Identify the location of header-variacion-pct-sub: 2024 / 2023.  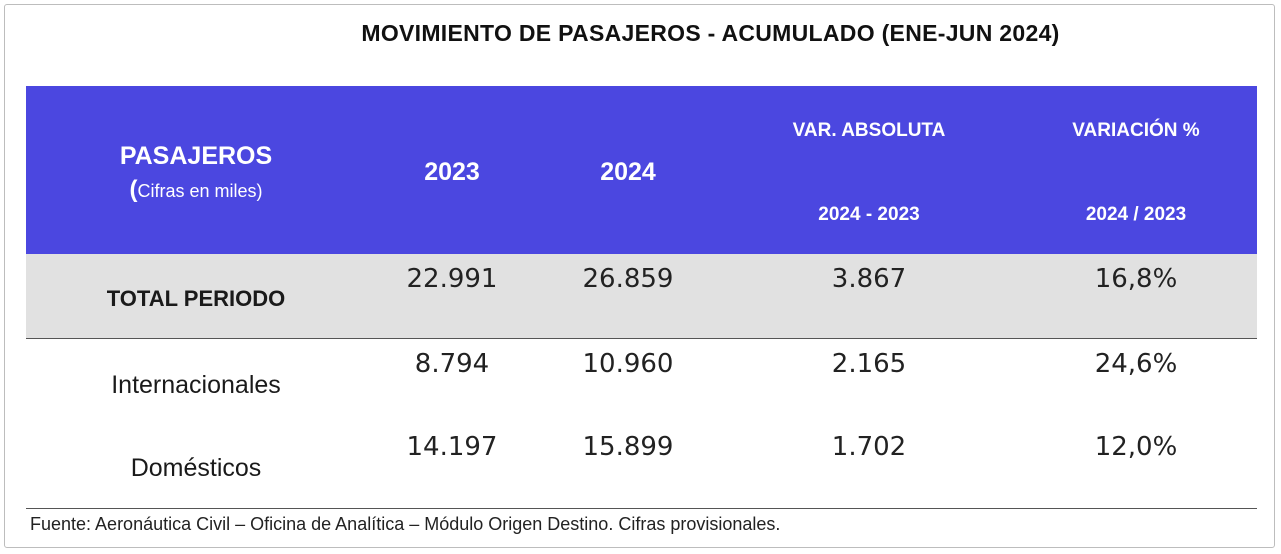
(1136, 214).